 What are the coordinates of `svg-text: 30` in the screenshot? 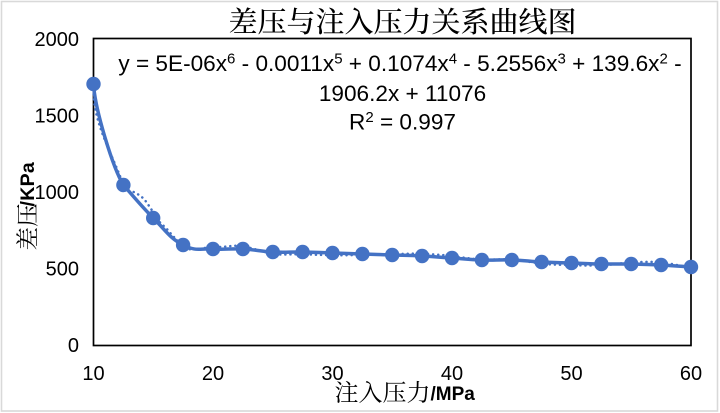 It's located at (332, 374).